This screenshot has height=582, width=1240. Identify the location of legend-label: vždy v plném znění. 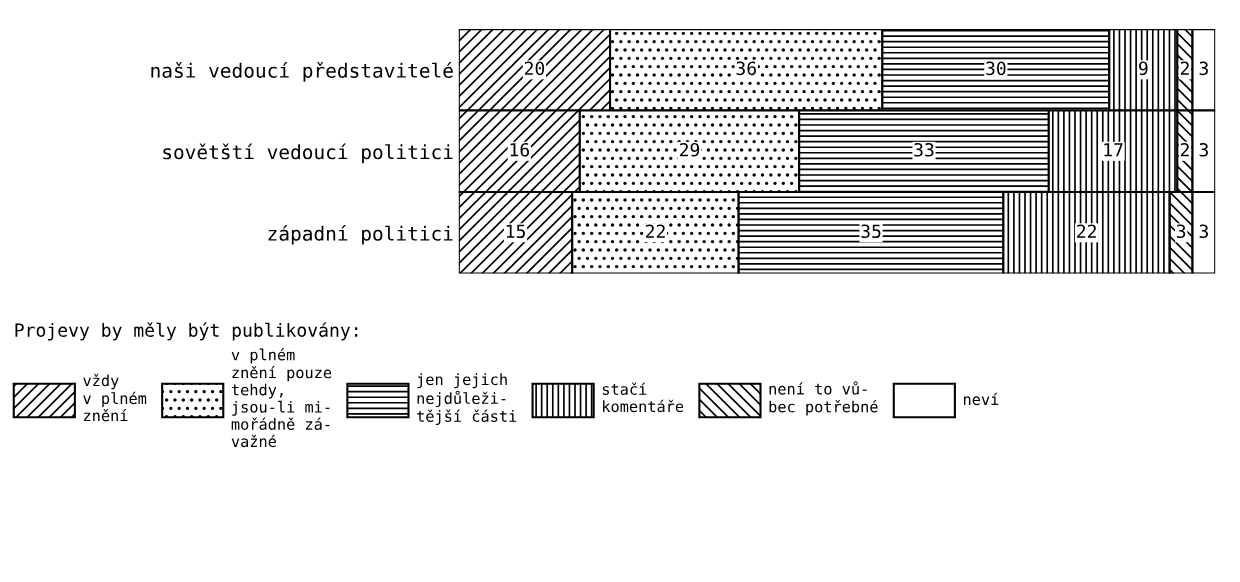
(115, 397).